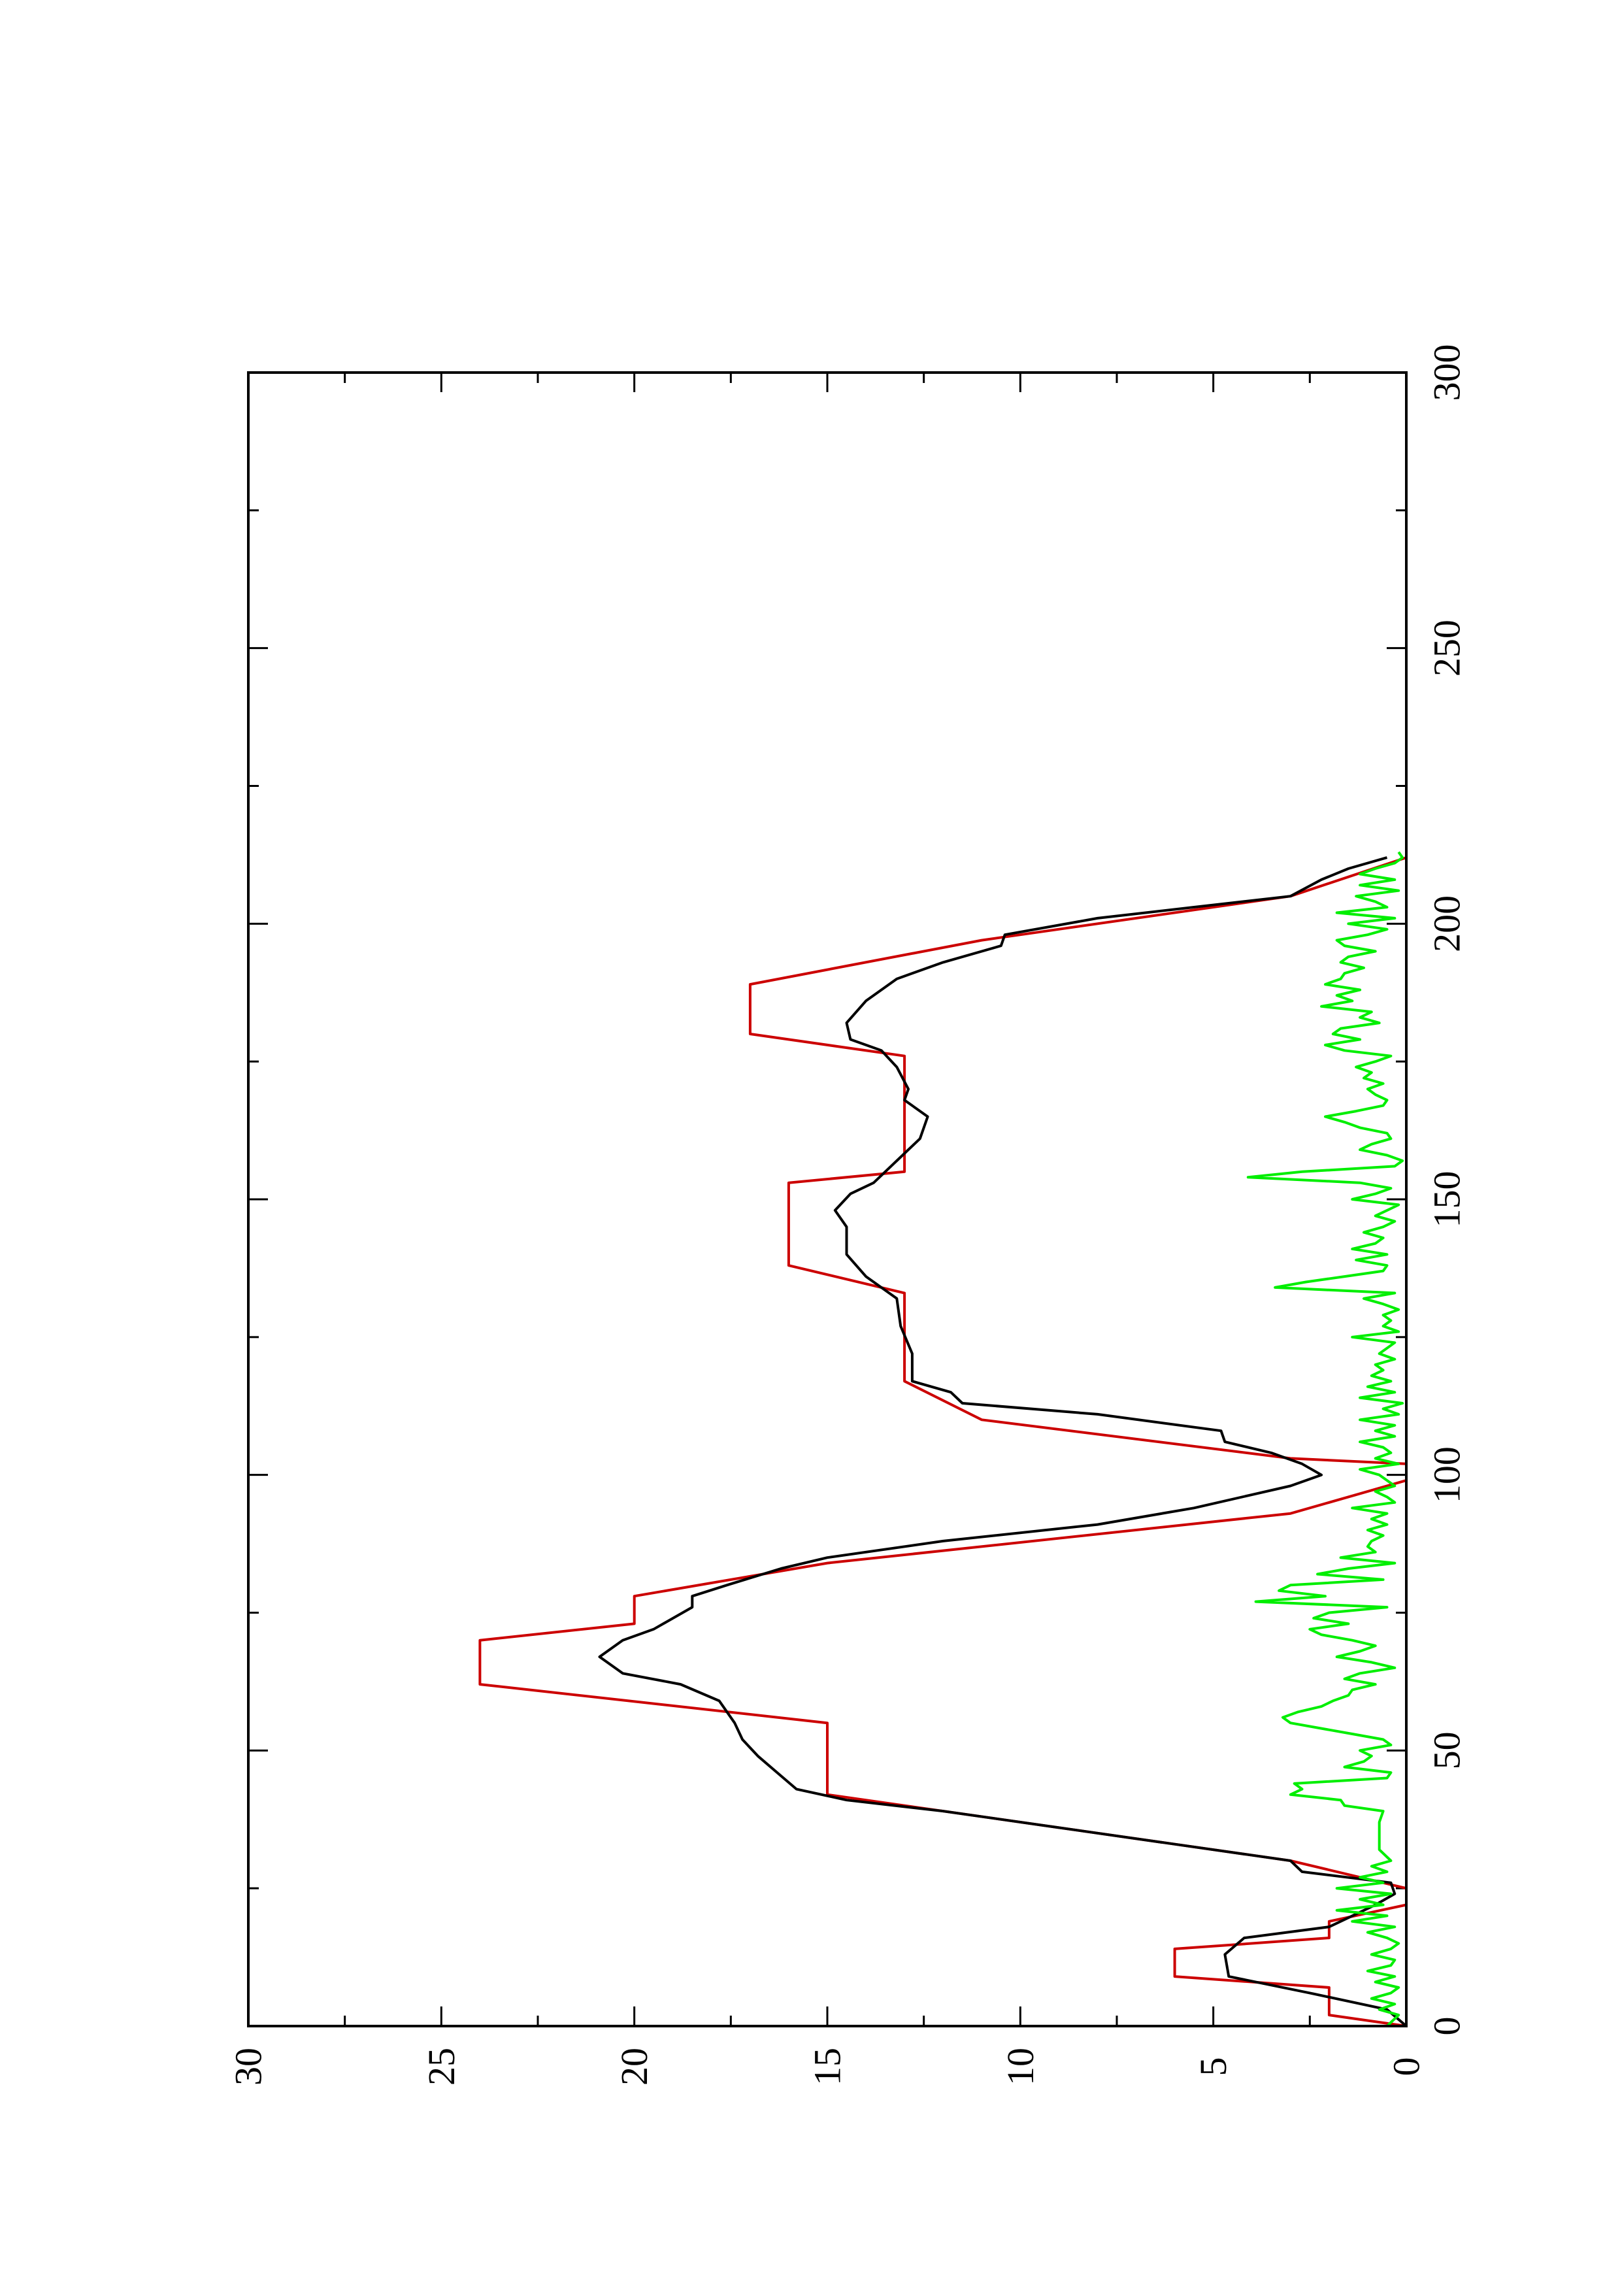 The image size is (1620, 2296). Describe the element at coordinates (1447, 1199) in the screenshot. I see `x-tick-label: 150` at that location.